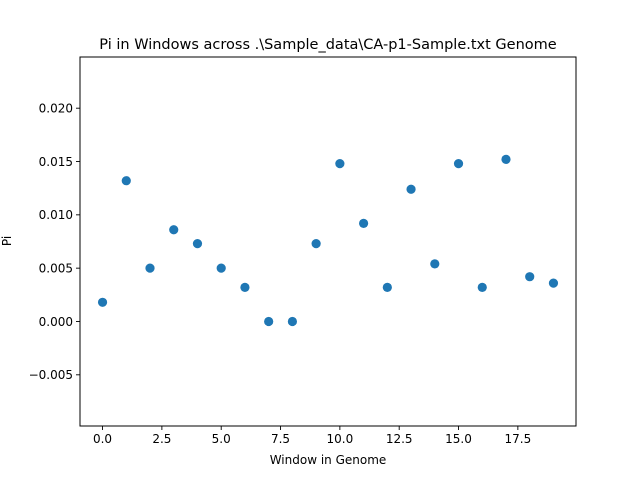  Describe the element at coordinates (56, 108) in the screenshot. I see `y-tick-label: 0.020` at that location.